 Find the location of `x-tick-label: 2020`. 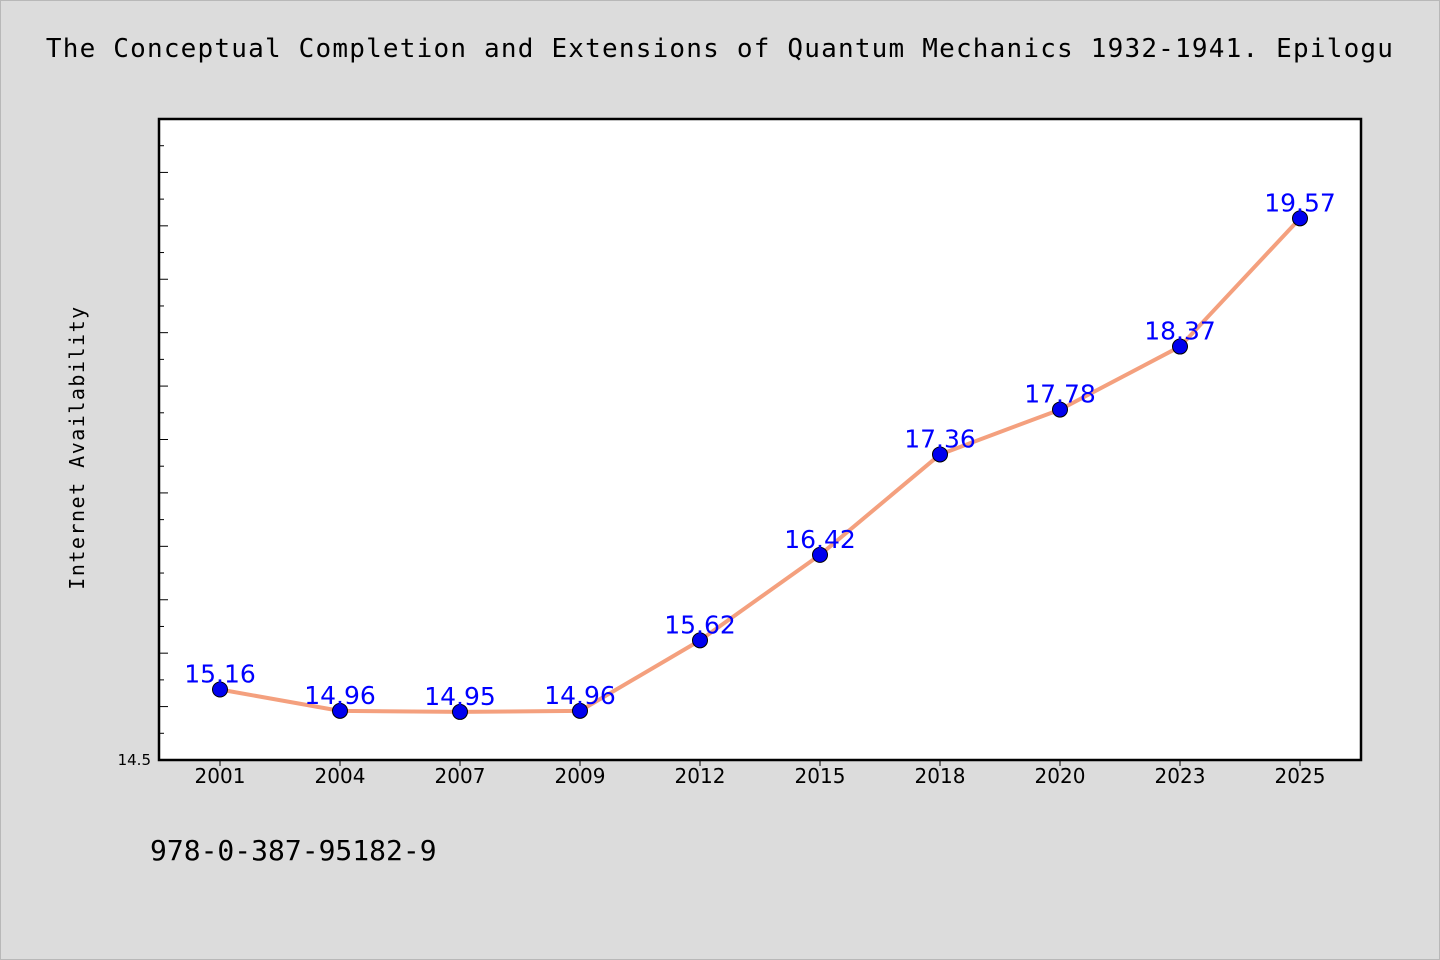

x-tick-label: 2020 is located at coordinates (1060, 776).